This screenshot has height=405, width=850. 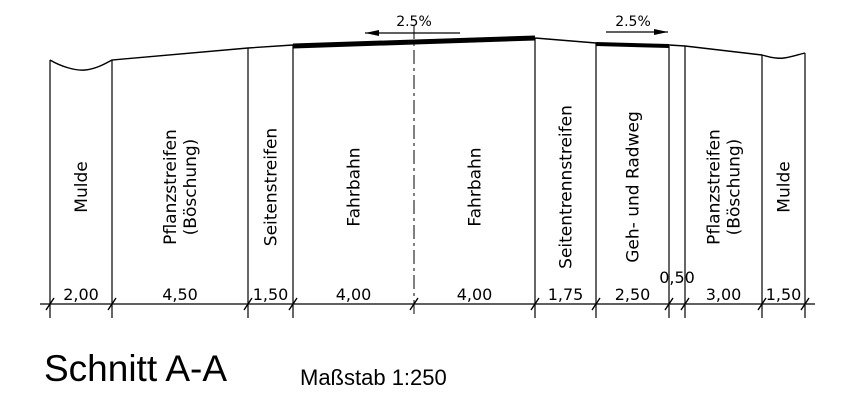 What do you see at coordinates (632, 45) in the screenshot?
I see `cycleway-surface` at bounding box center [632, 45].